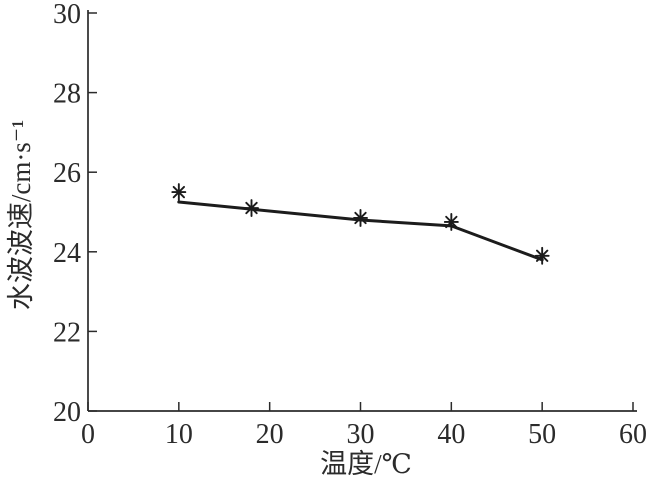 The width and height of the screenshot is (665, 483). Describe the element at coordinates (451, 434) in the screenshot. I see `x-tick-label-40: 40` at that location.